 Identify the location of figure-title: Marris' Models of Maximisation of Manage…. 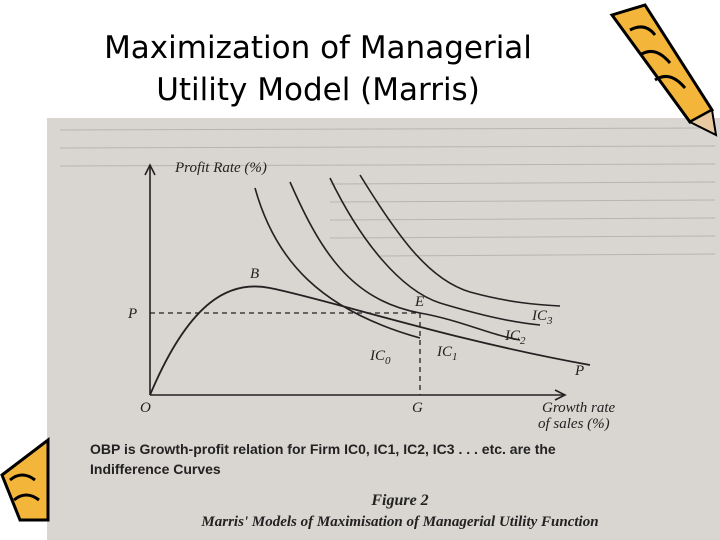
(399, 522).